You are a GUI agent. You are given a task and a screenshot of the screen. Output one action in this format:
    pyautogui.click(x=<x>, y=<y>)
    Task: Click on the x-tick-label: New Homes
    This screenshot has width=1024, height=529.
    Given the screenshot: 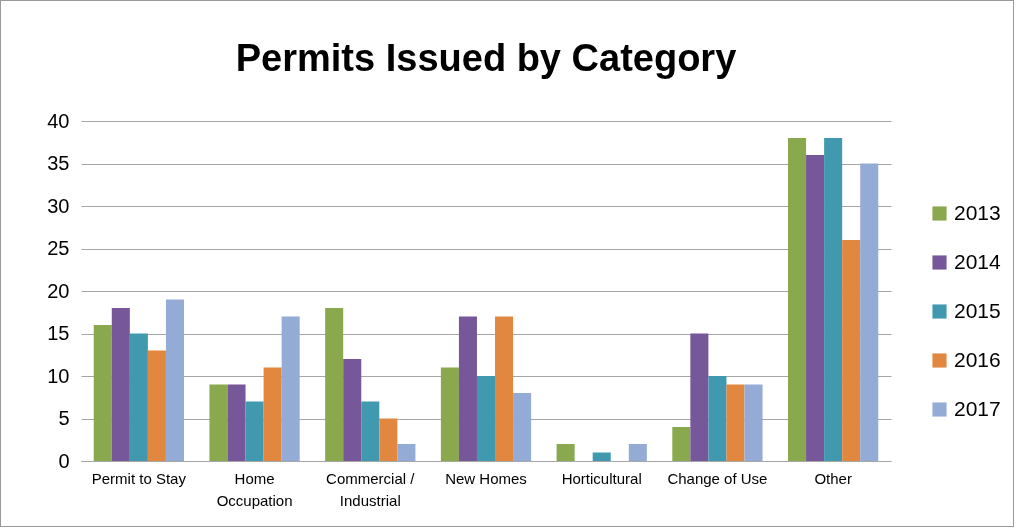 What is the action you would take?
    pyautogui.click(x=486, y=478)
    